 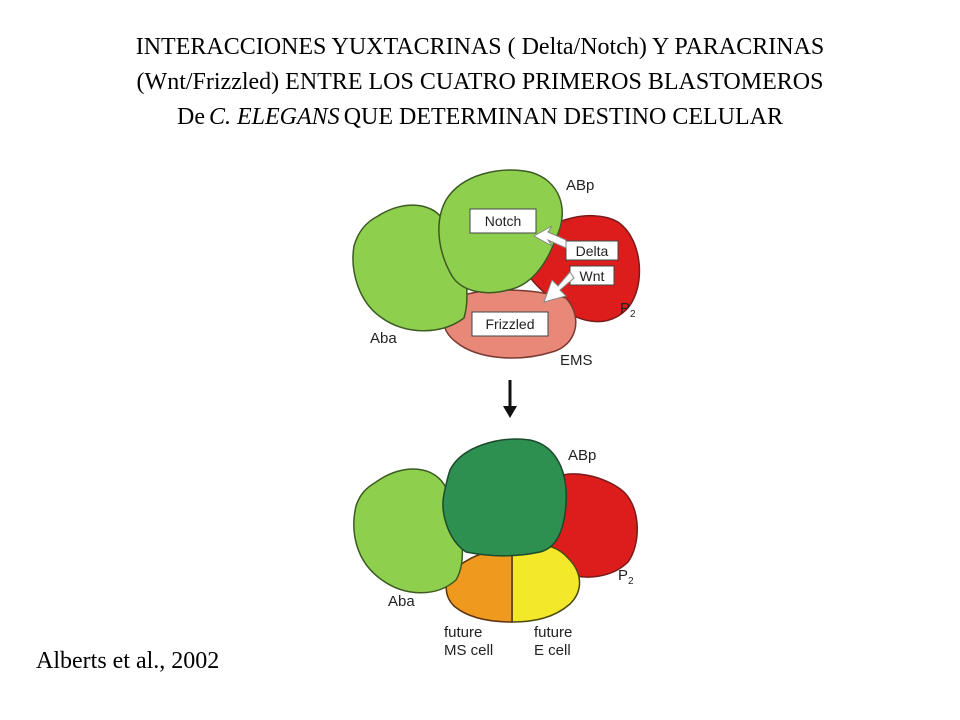 I want to click on future-e-label-1: future, so click(x=553, y=632).